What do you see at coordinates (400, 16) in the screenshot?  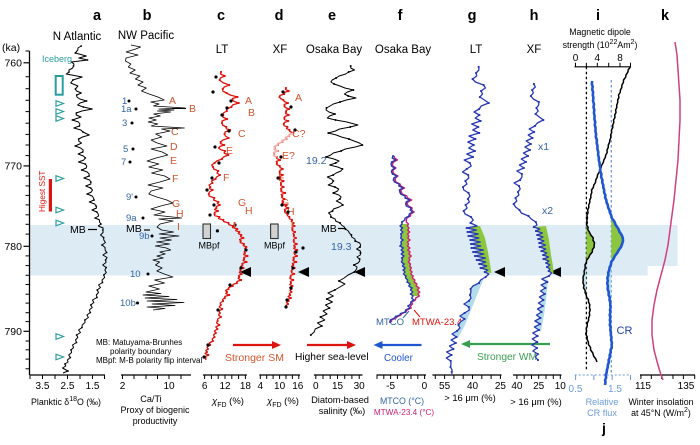 I see `svg-text: f` at bounding box center [400, 16].